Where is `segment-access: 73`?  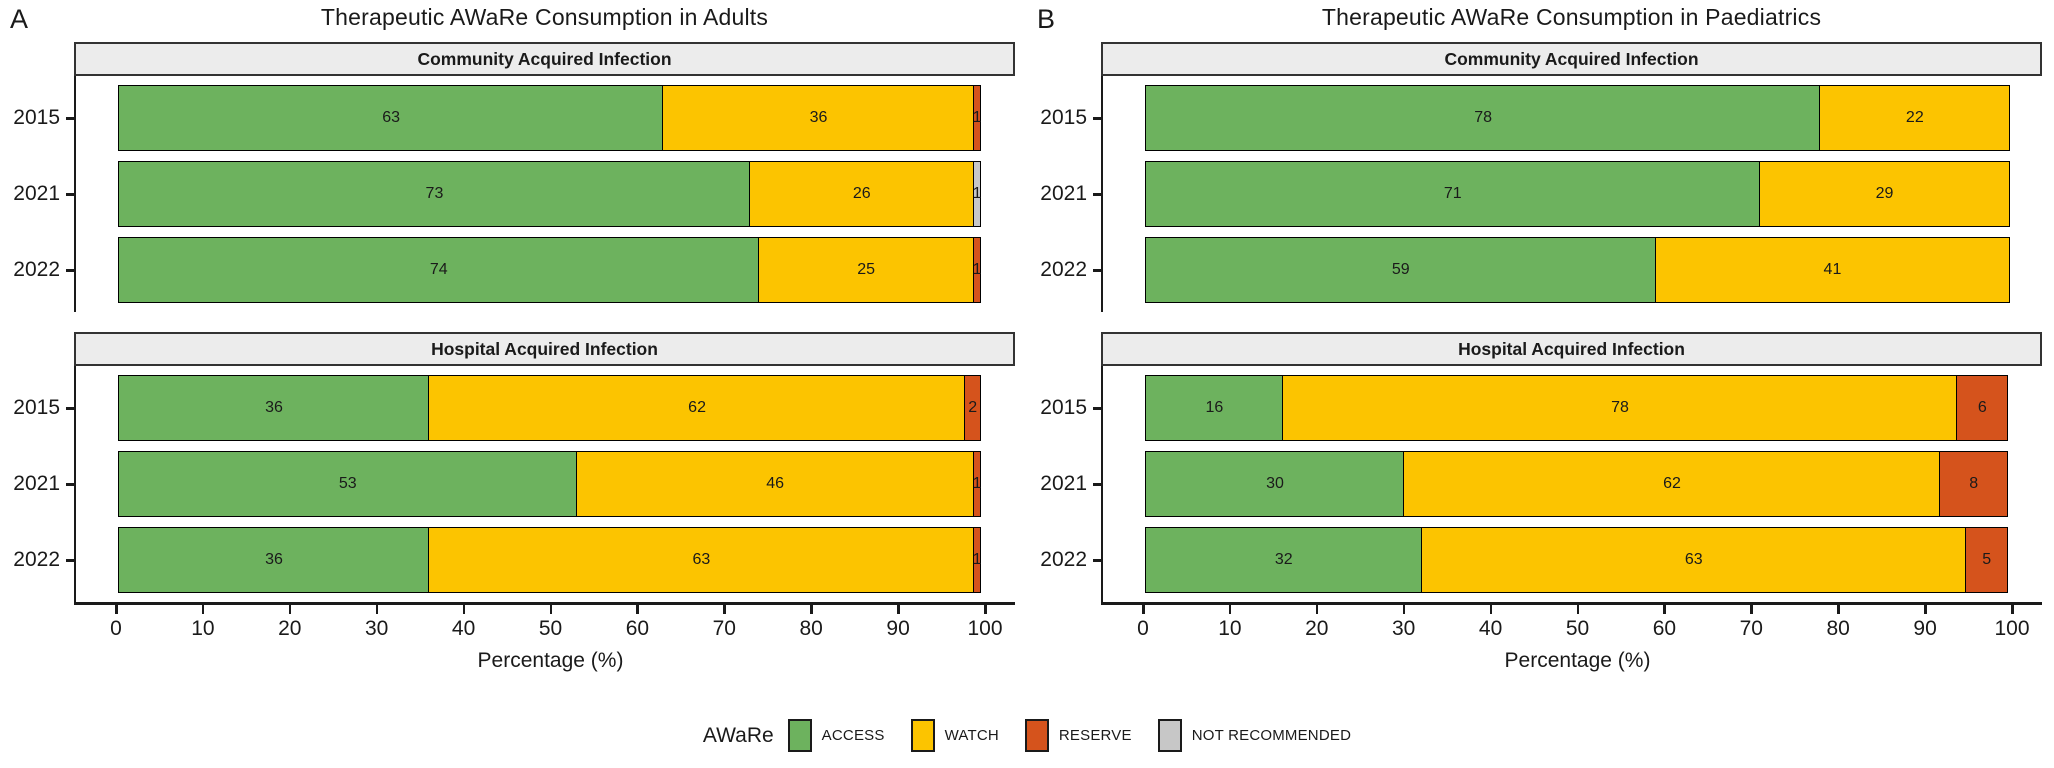
segment-access: 73 is located at coordinates (434, 194).